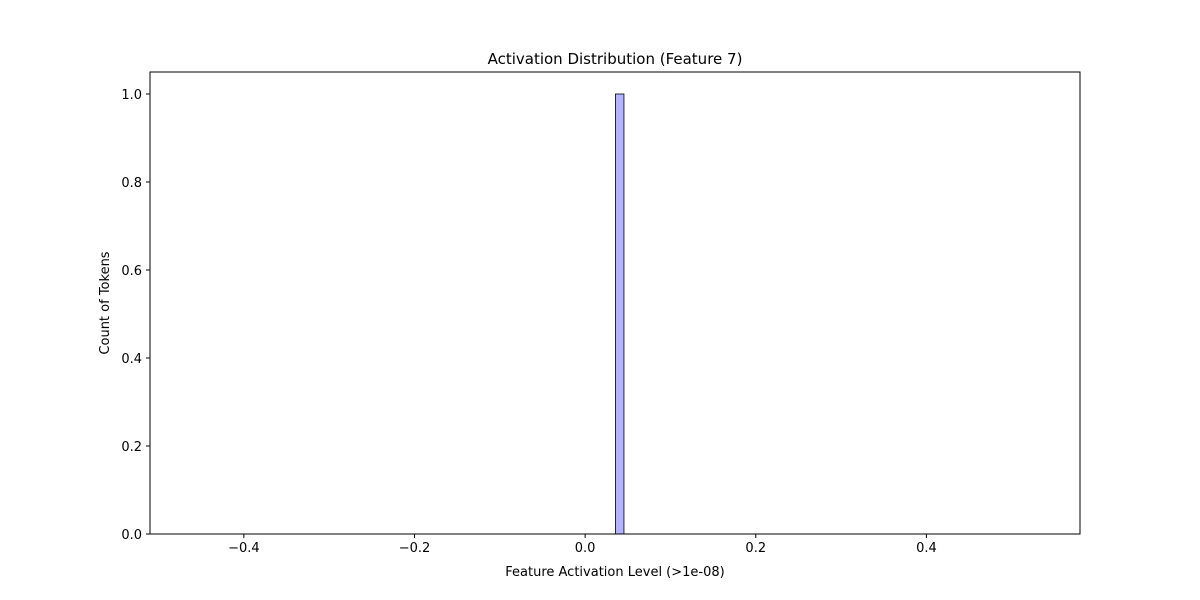  What do you see at coordinates (755, 548) in the screenshot?
I see `x-tick-label: 0.2` at bounding box center [755, 548].